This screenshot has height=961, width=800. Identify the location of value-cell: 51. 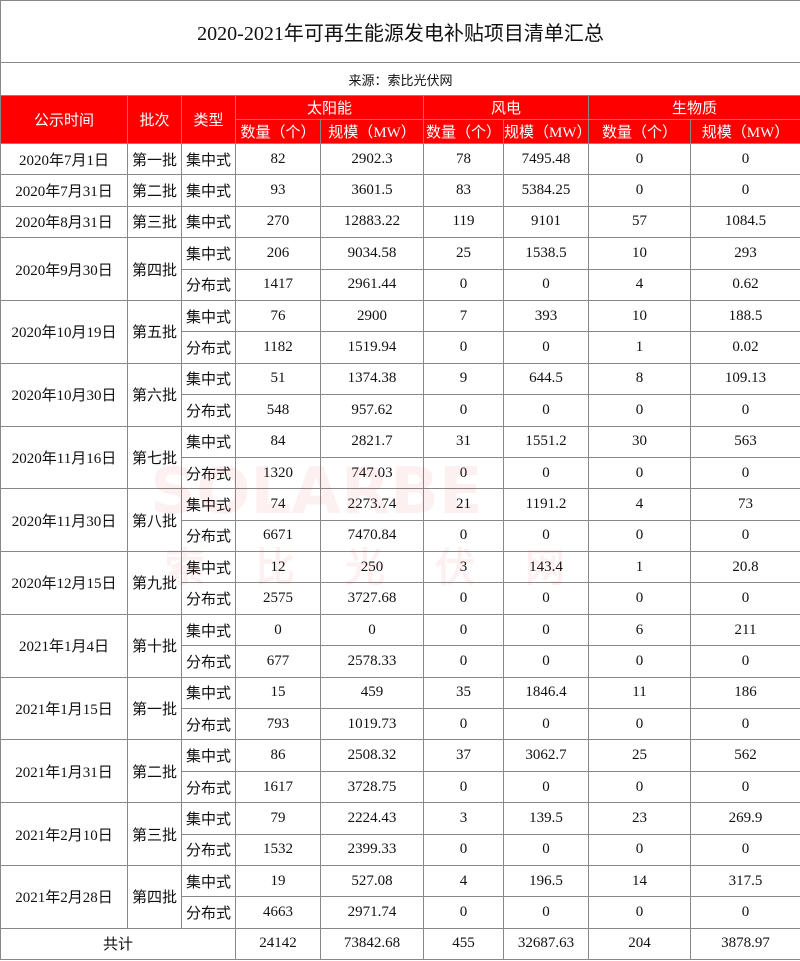
(278, 379).